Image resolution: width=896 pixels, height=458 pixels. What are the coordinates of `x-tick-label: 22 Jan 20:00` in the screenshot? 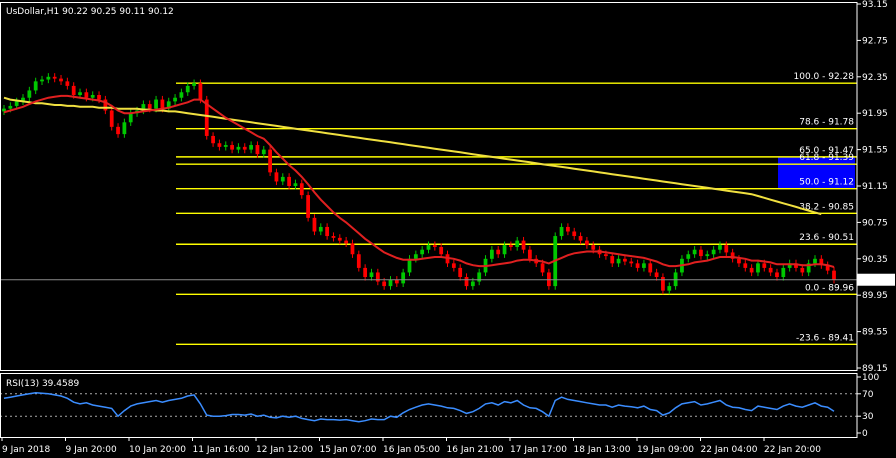 It's located at (792, 450).